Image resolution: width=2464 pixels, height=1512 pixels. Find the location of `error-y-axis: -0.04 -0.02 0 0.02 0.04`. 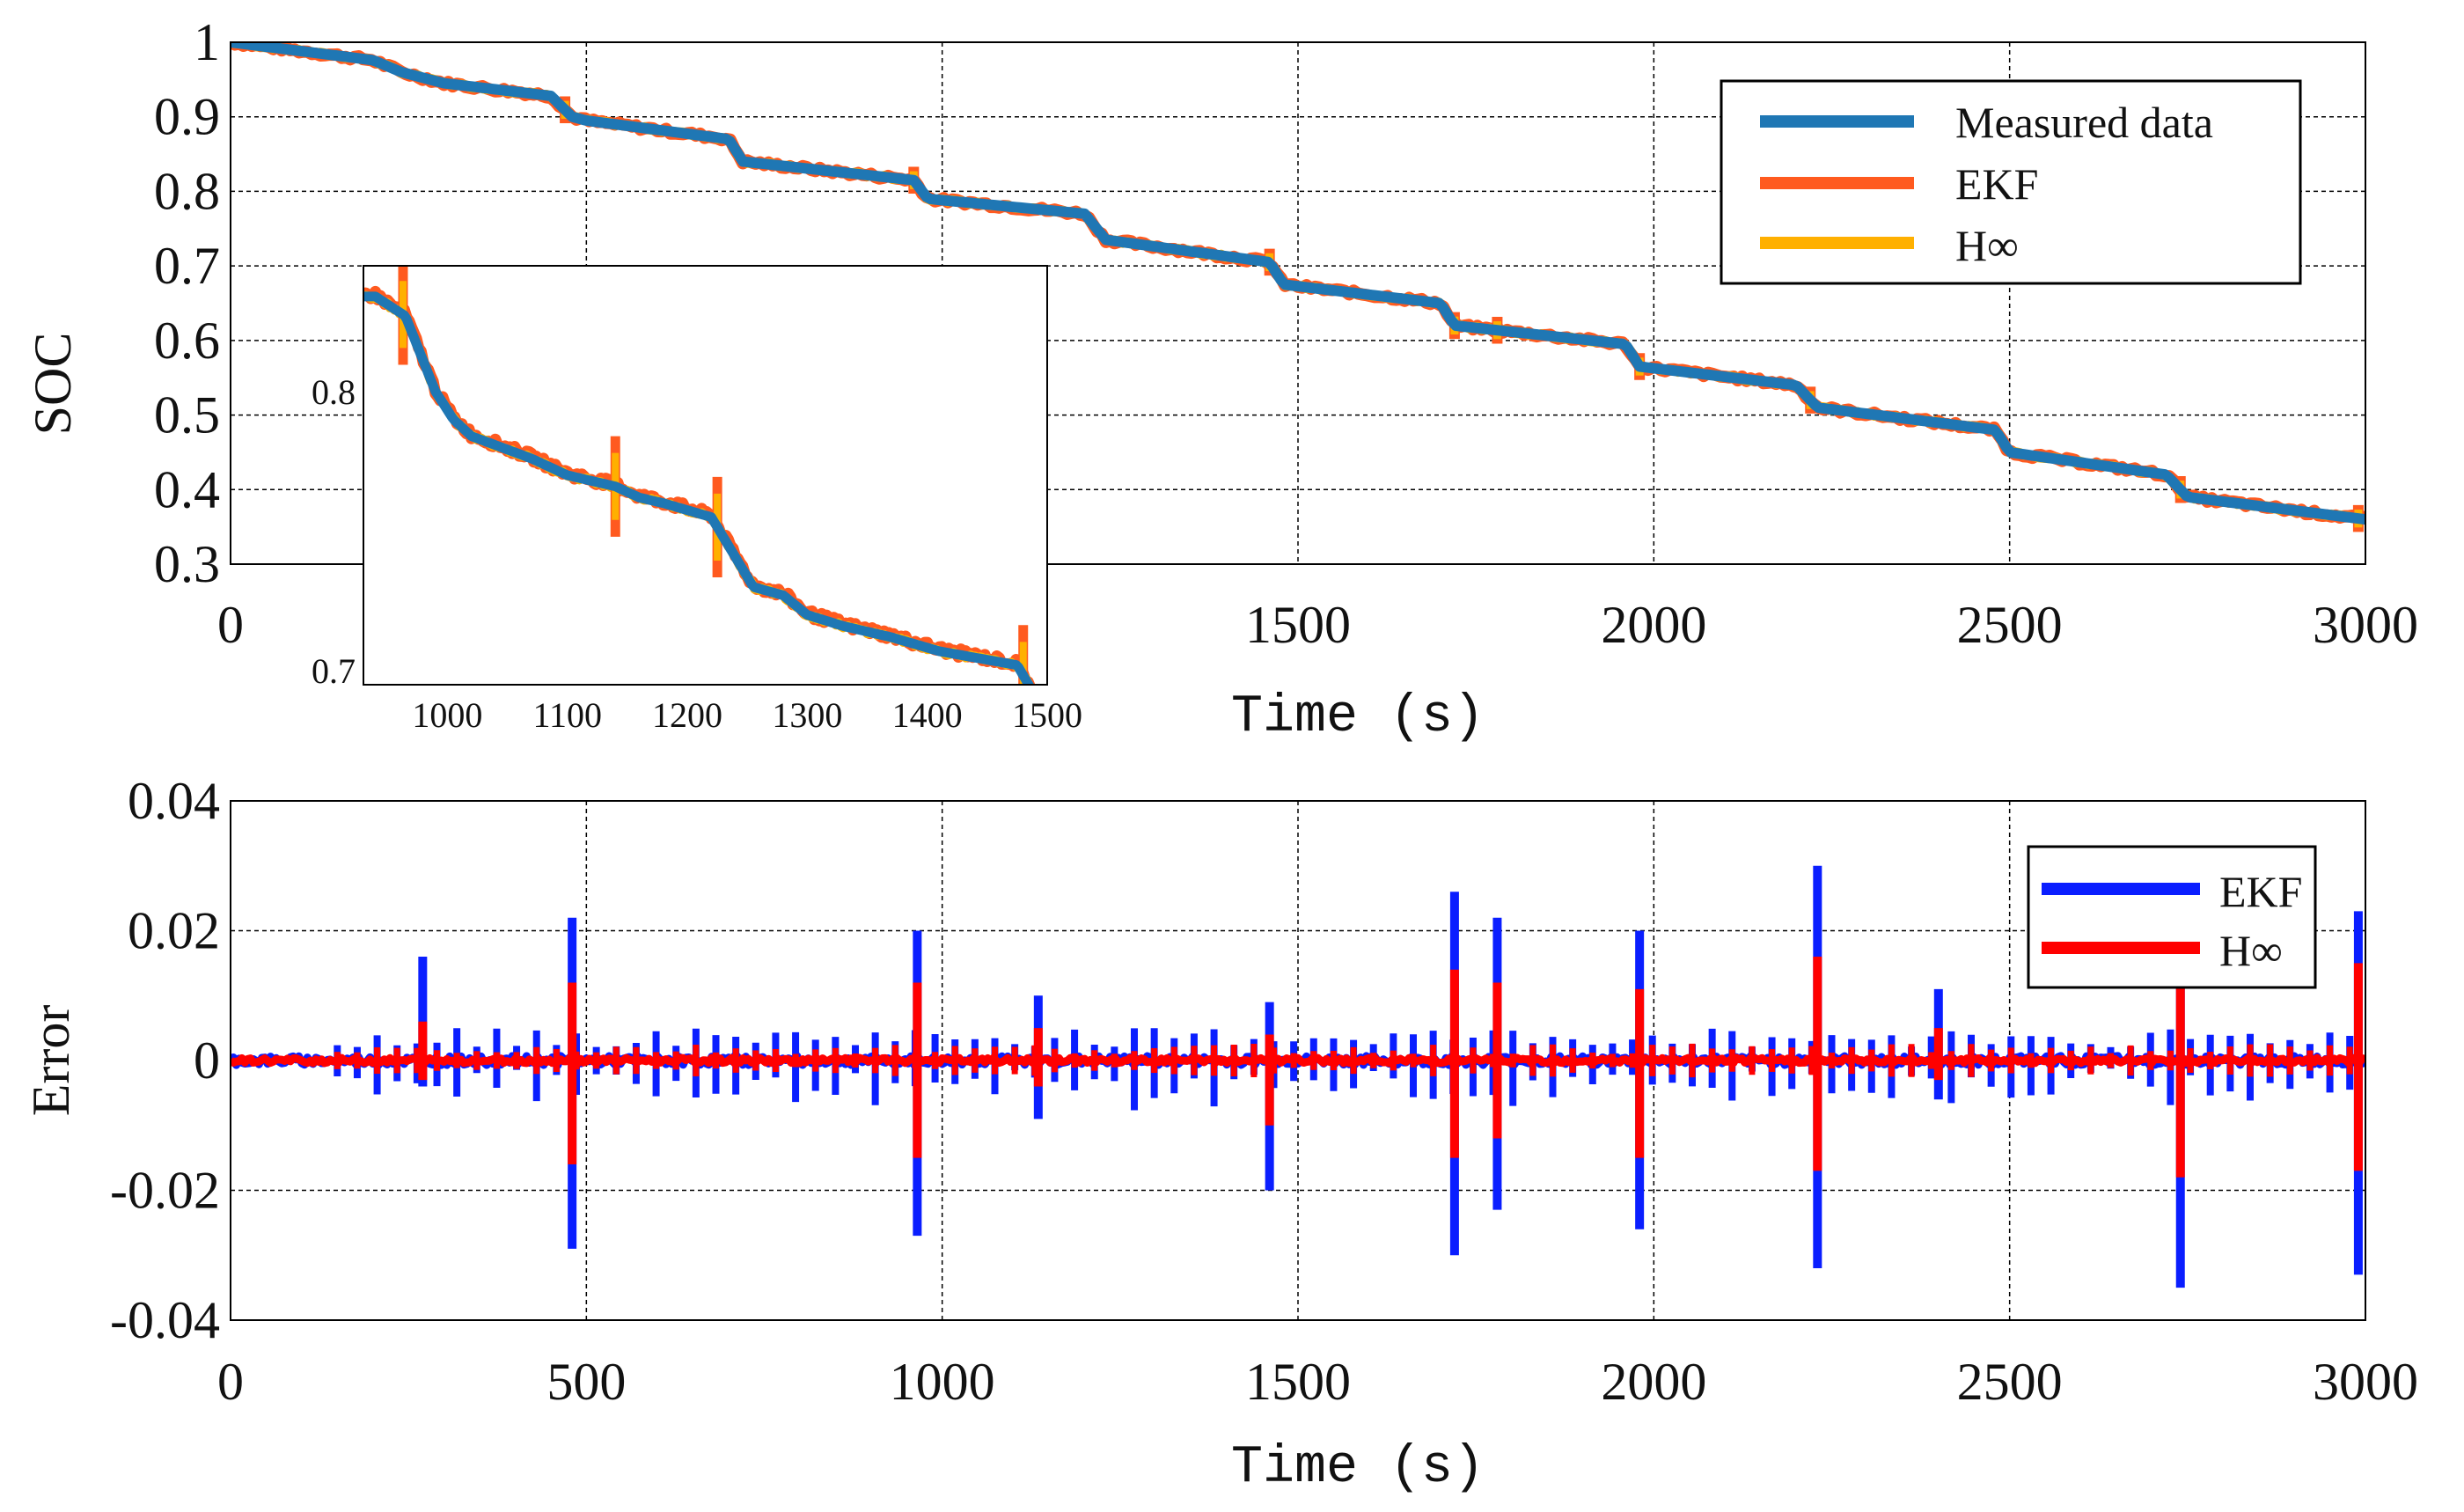

error-y-axis: -0.04 -0.02 0 0.02 0.04 is located at coordinates (165, 1060).